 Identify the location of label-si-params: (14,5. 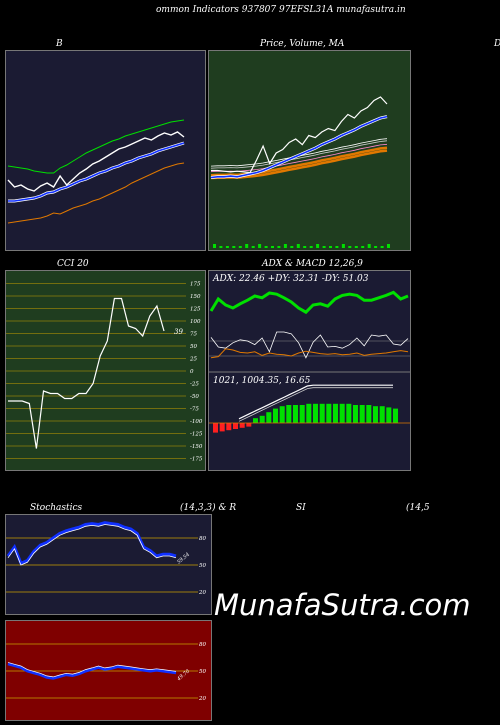
(418, 508).